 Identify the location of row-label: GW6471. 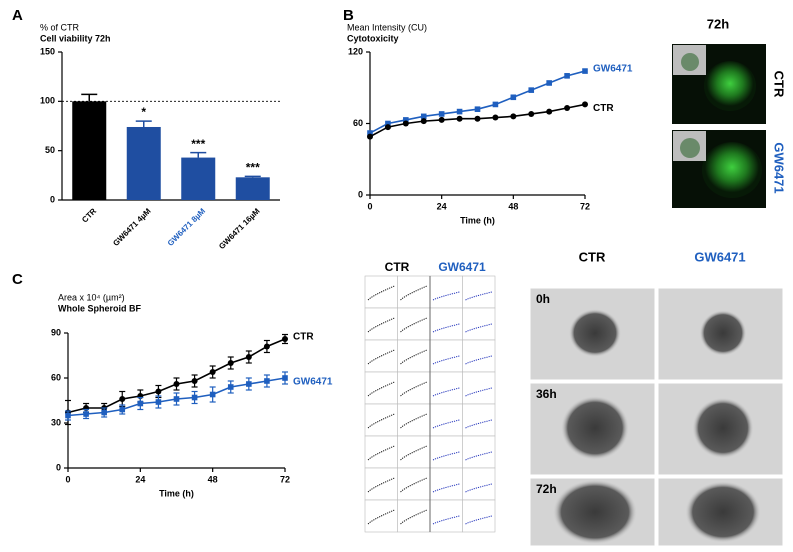
(779, 167).